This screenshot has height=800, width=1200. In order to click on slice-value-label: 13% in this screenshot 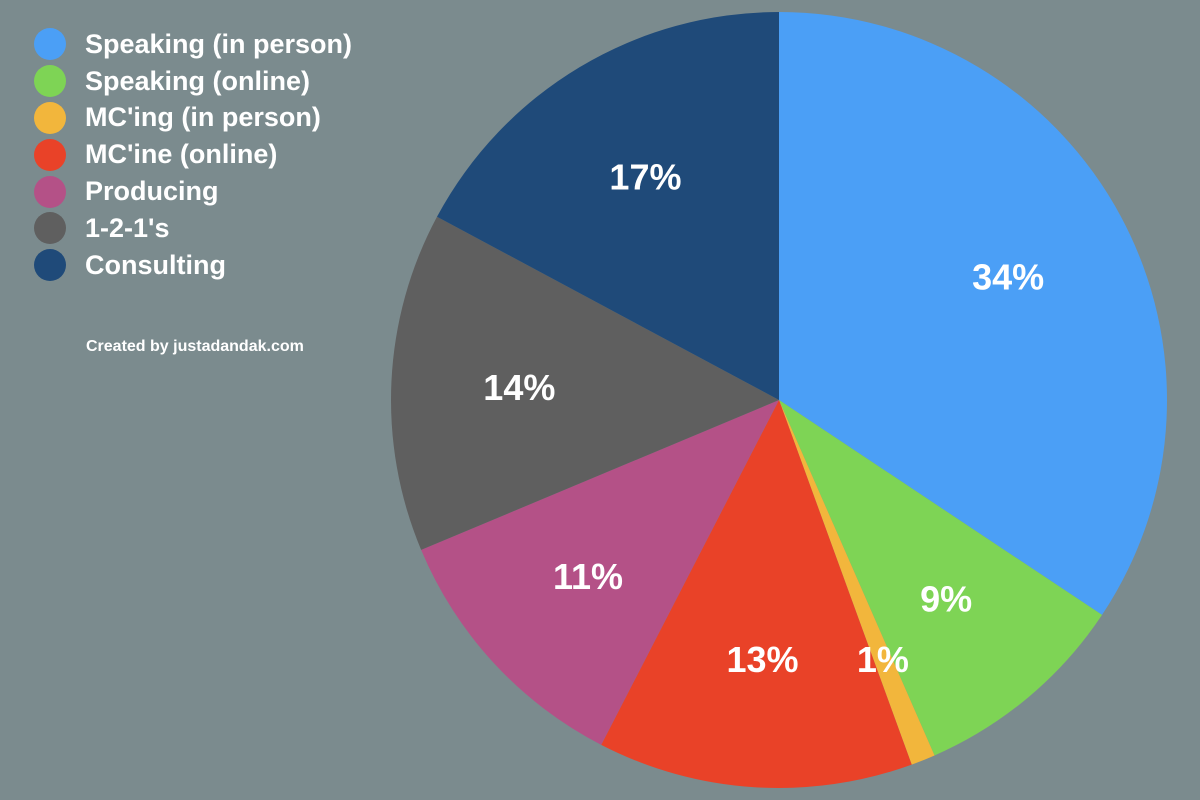, I will do `click(762, 659)`.